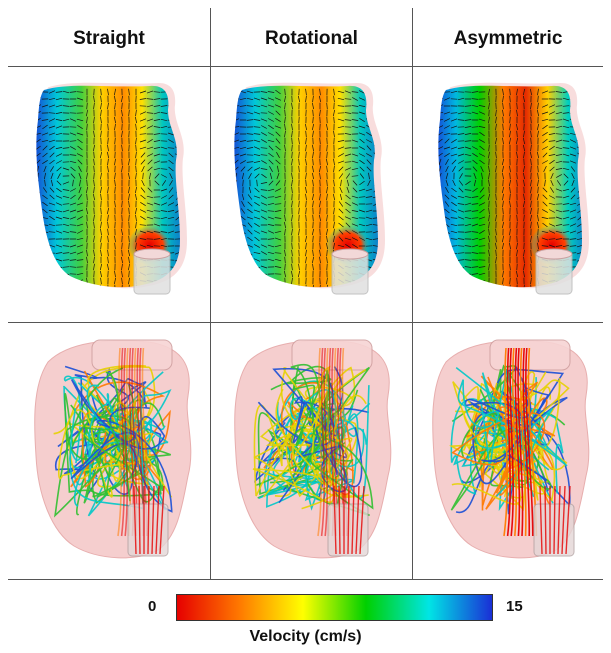 The height and width of the screenshot is (653, 611). Describe the element at coordinates (307, 423) in the screenshot. I see `streamline` at that location.